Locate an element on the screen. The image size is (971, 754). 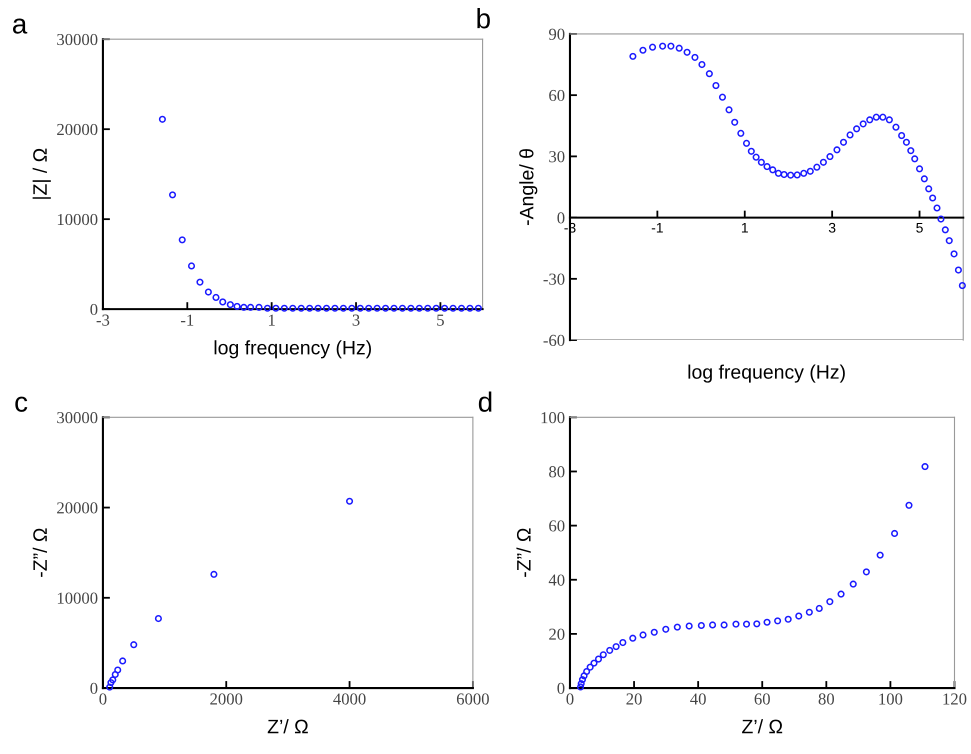
y-tick-label: 90 is located at coordinates (556, 34).